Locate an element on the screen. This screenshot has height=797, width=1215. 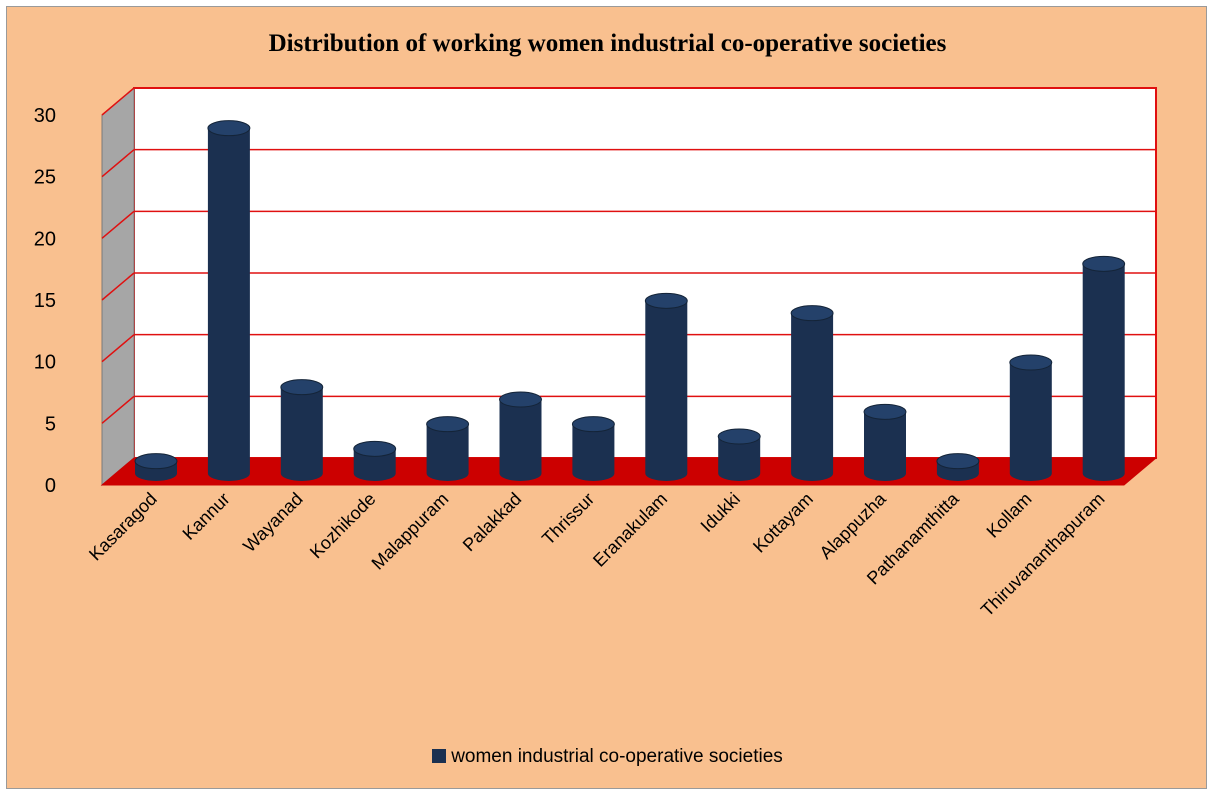
x-tick-label: Kottayam is located at coordinates (783, 523).